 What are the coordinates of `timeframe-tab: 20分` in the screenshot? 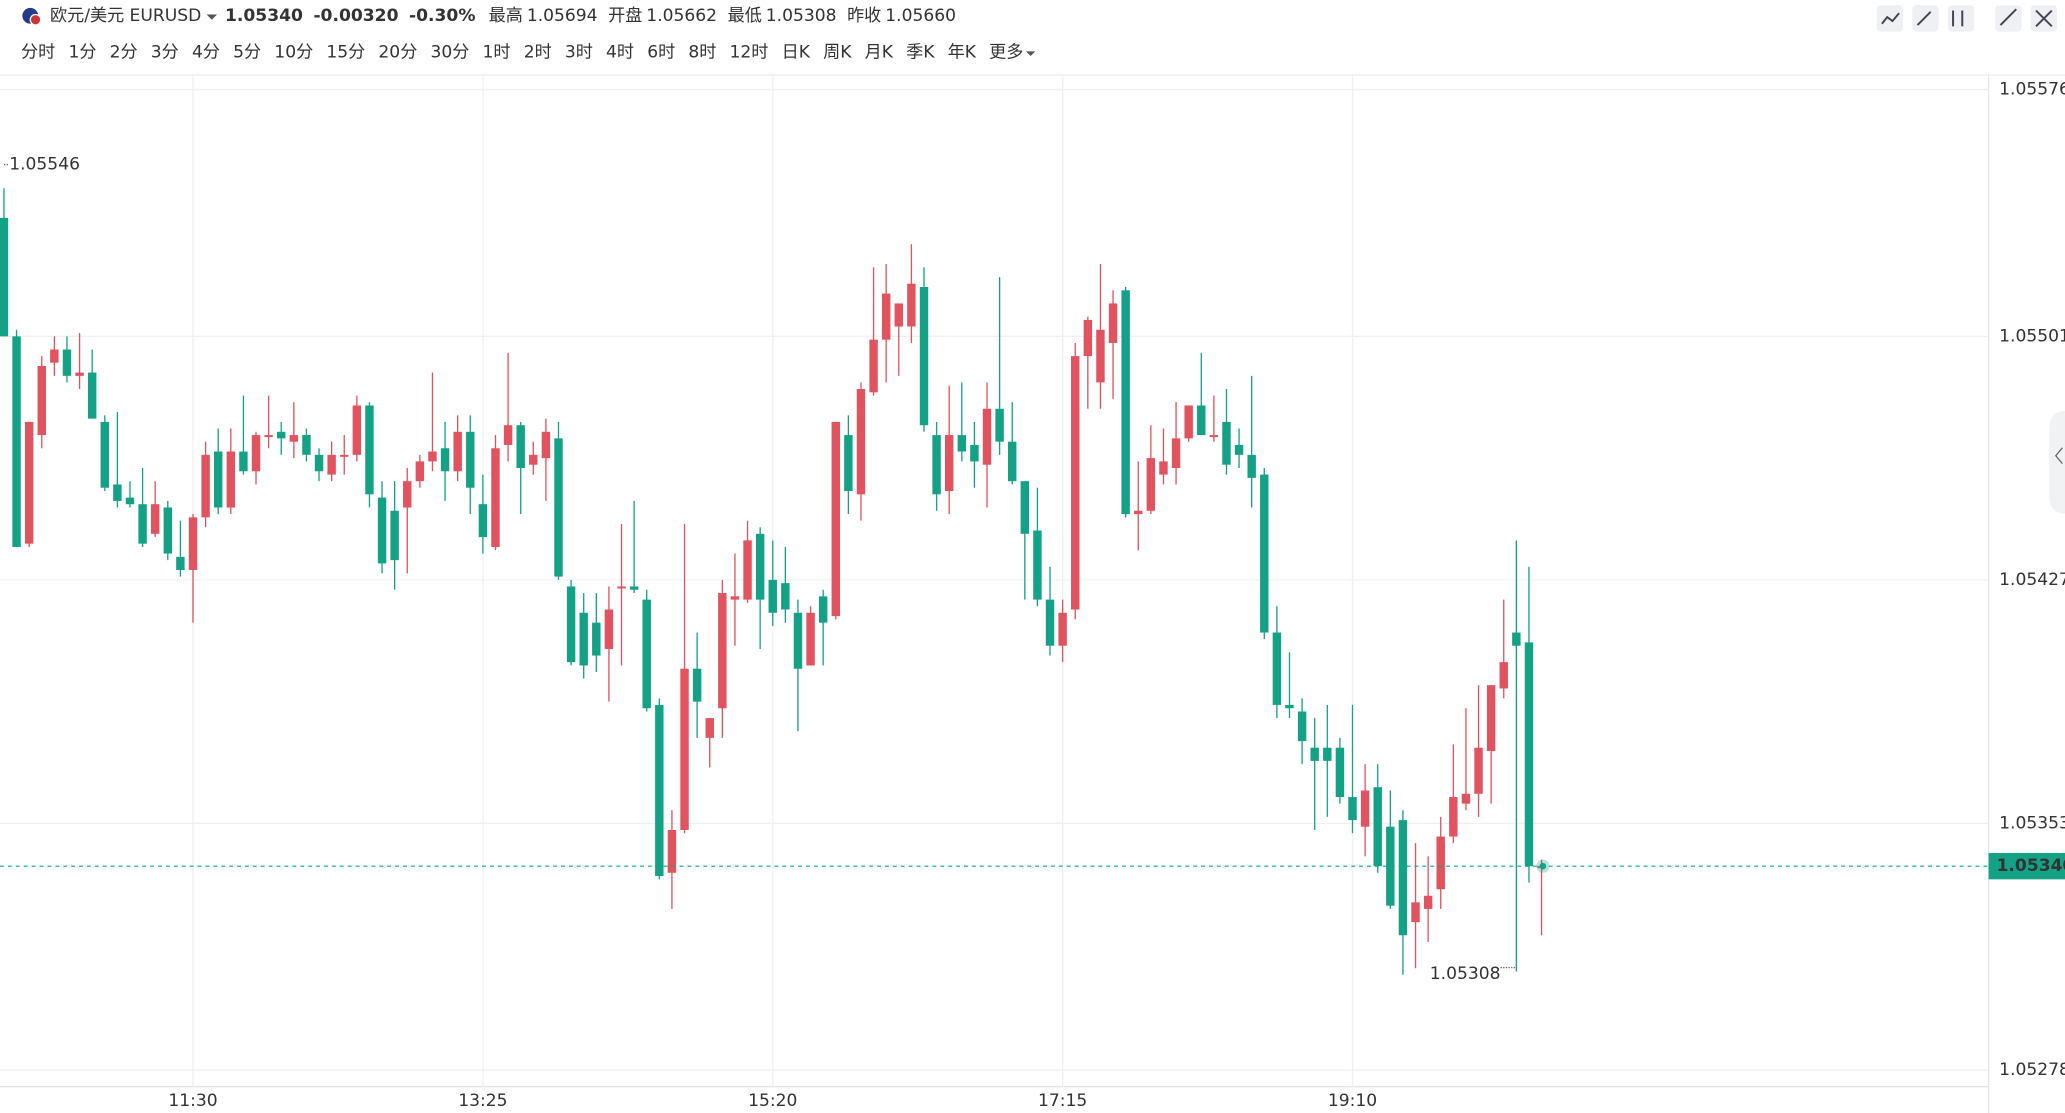 It's located at (397, 53).